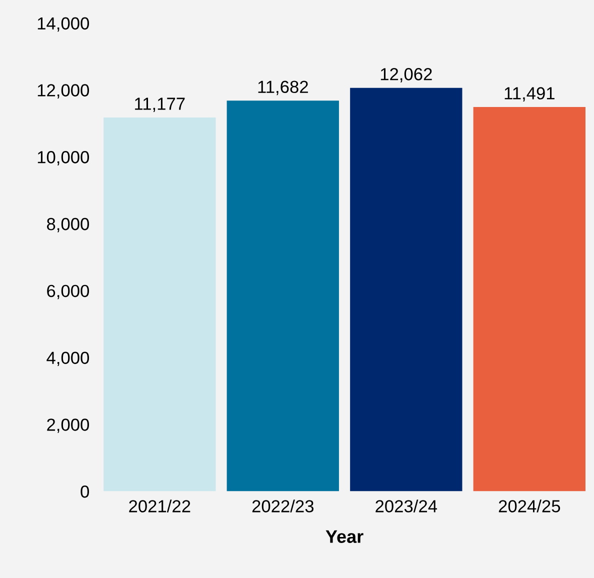 This screenshot has height=578, width=594. I want to click on y-tick-label: 0, so click(84, 491).